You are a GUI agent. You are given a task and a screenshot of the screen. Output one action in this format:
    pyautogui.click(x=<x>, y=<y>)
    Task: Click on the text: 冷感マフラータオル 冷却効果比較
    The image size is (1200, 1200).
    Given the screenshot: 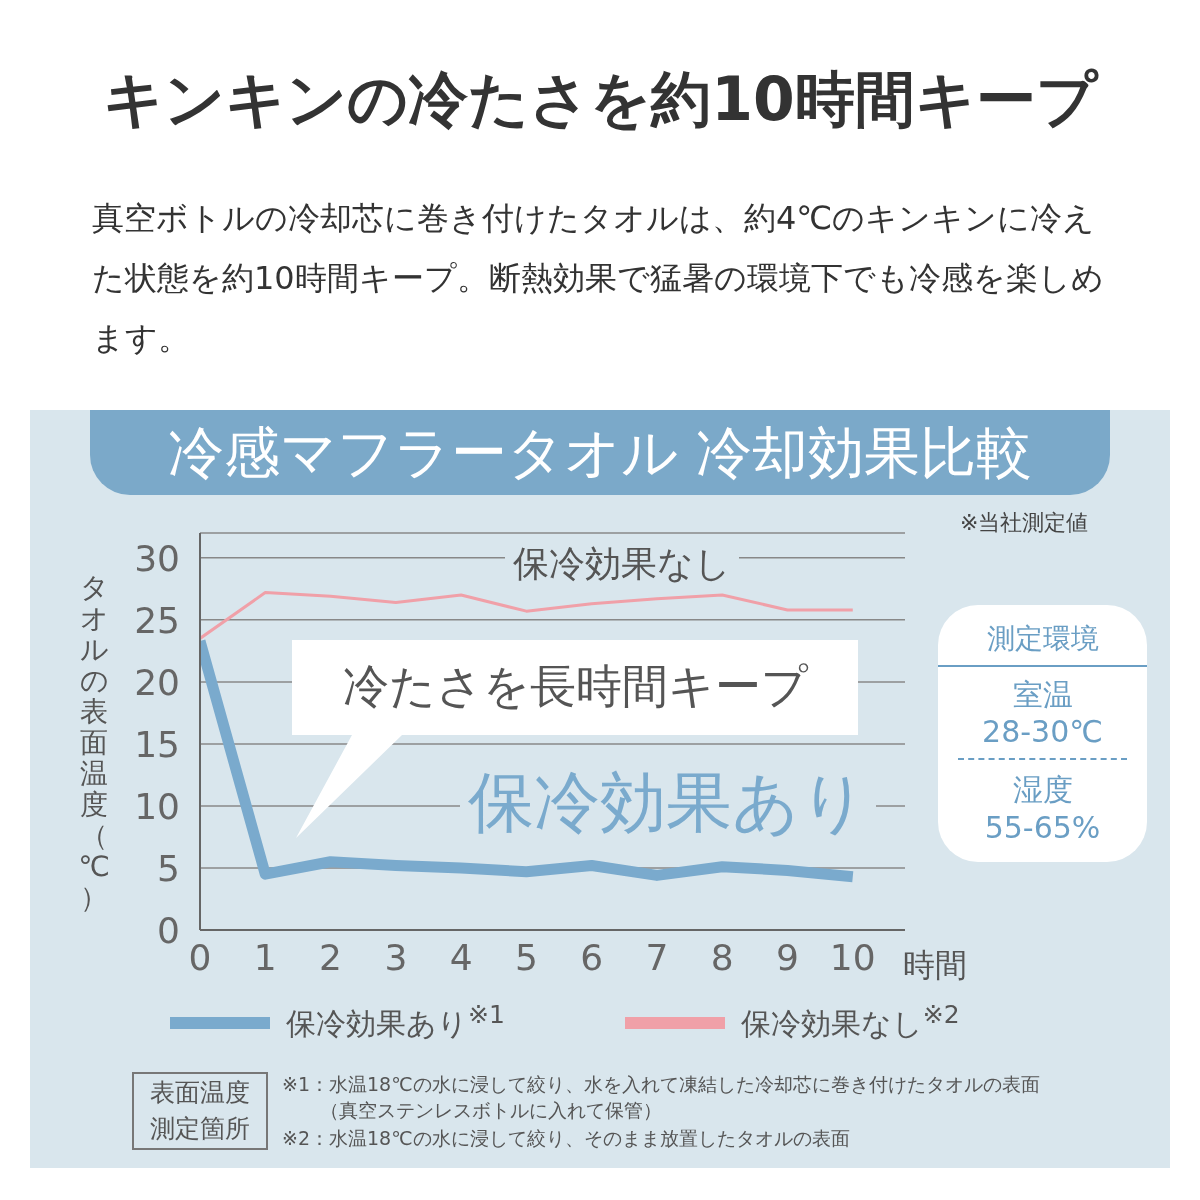 What is the action you would take?
    pyautogui.click(x=600, y=452)
    